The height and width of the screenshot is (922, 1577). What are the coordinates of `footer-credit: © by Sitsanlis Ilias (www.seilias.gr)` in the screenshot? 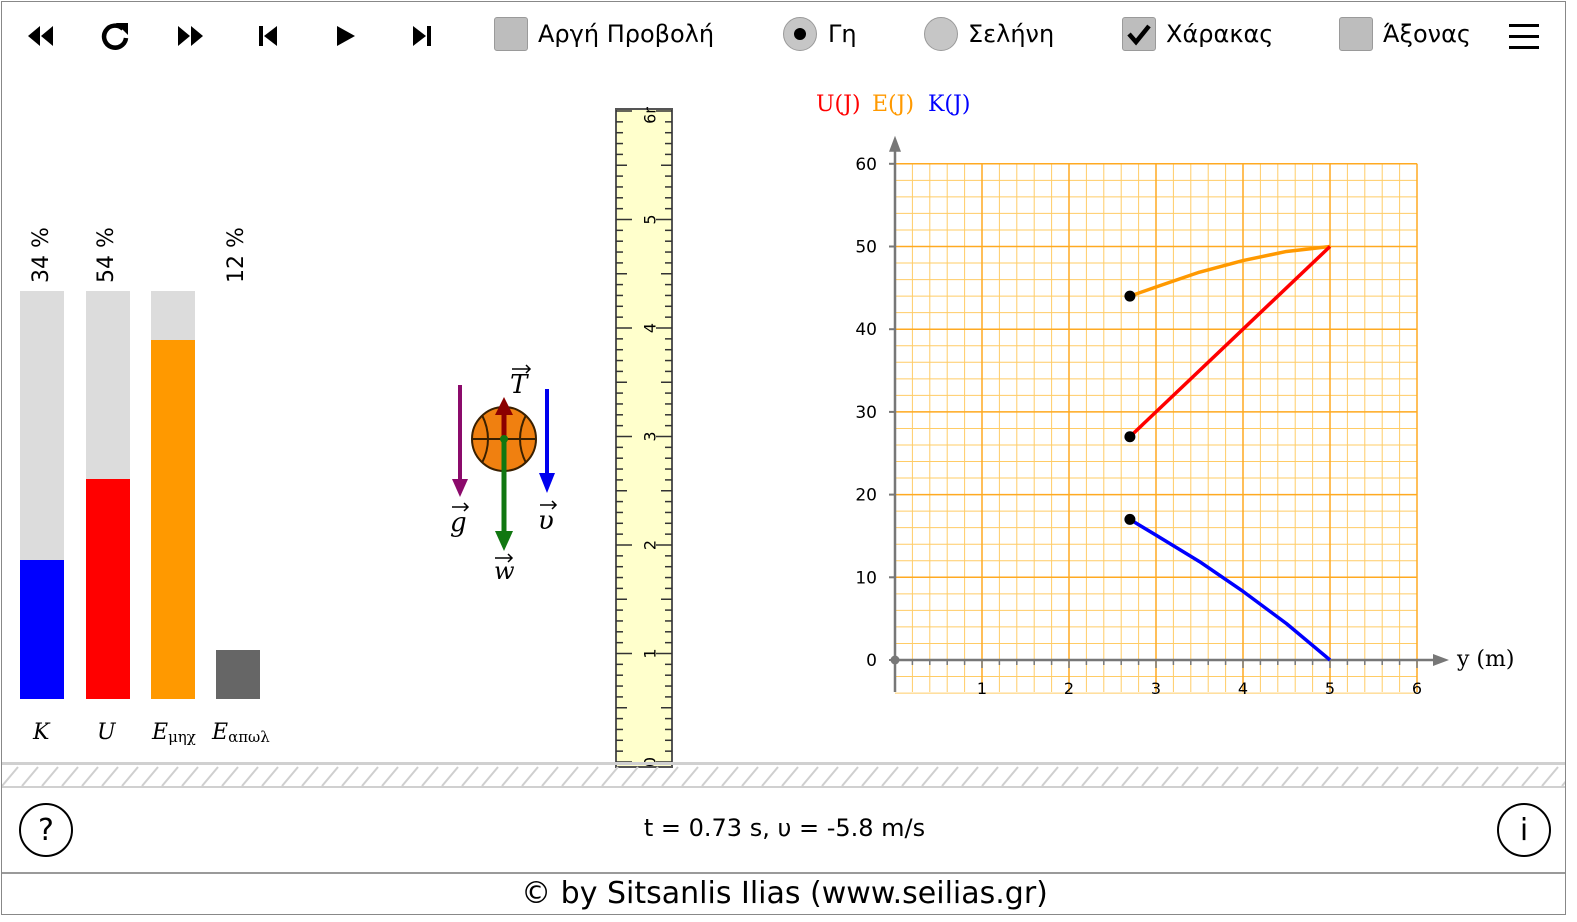 It's located at (783, 893).